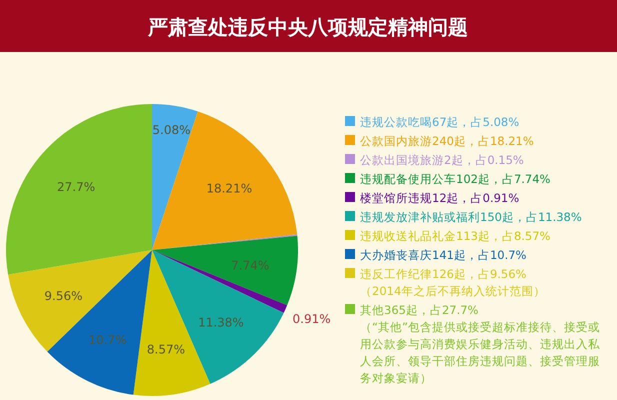 The image size is (617, 400). What do you see at coordinates (471, 217) in the screenshot?
I see `legend-label: 违规发放津补贴或福利150起，占11.38%` at bounding box center [471, 217].